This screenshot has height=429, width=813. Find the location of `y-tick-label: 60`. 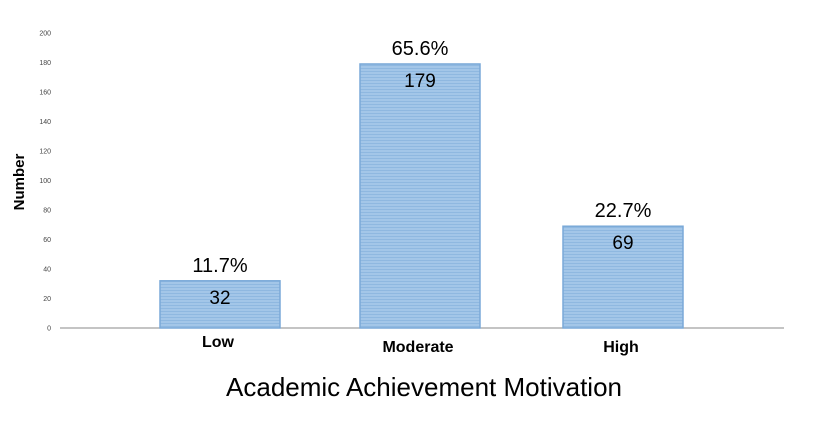

y-tick-label: 60 is located at coordinates (47, 240).